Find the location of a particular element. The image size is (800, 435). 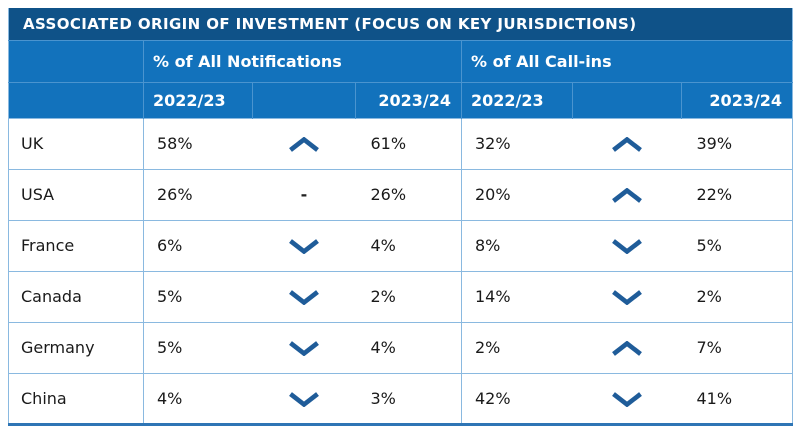

country-cell: Canada is located at coordinates (76, 296).